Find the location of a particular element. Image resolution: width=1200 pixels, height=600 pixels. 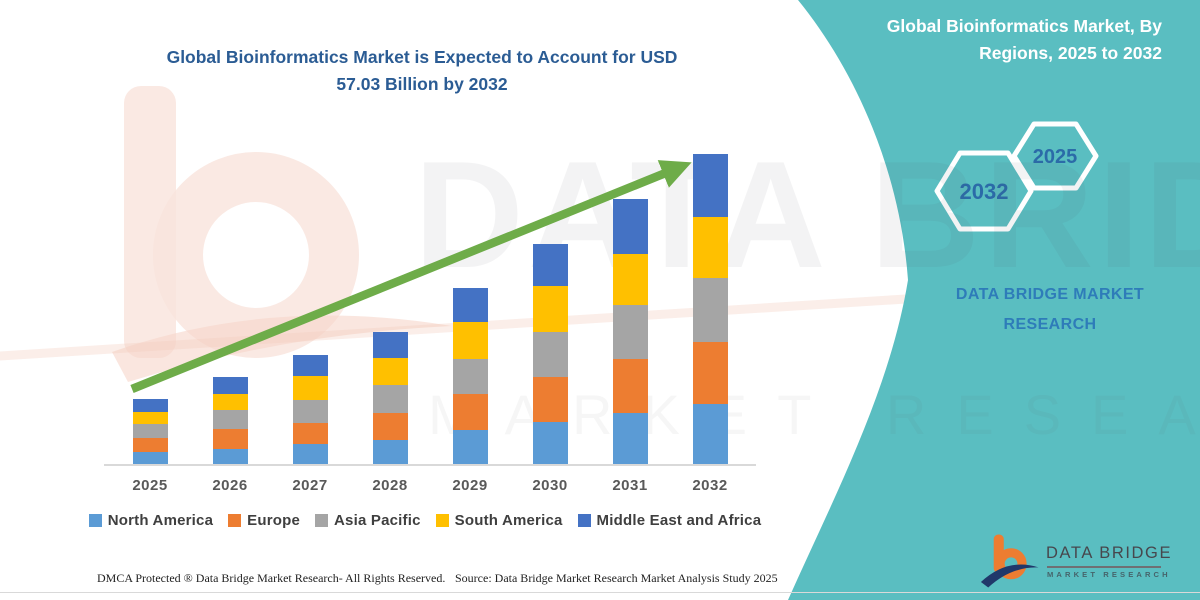

x-axis-label-2029: 2029 is located at coordinates (470, 485).